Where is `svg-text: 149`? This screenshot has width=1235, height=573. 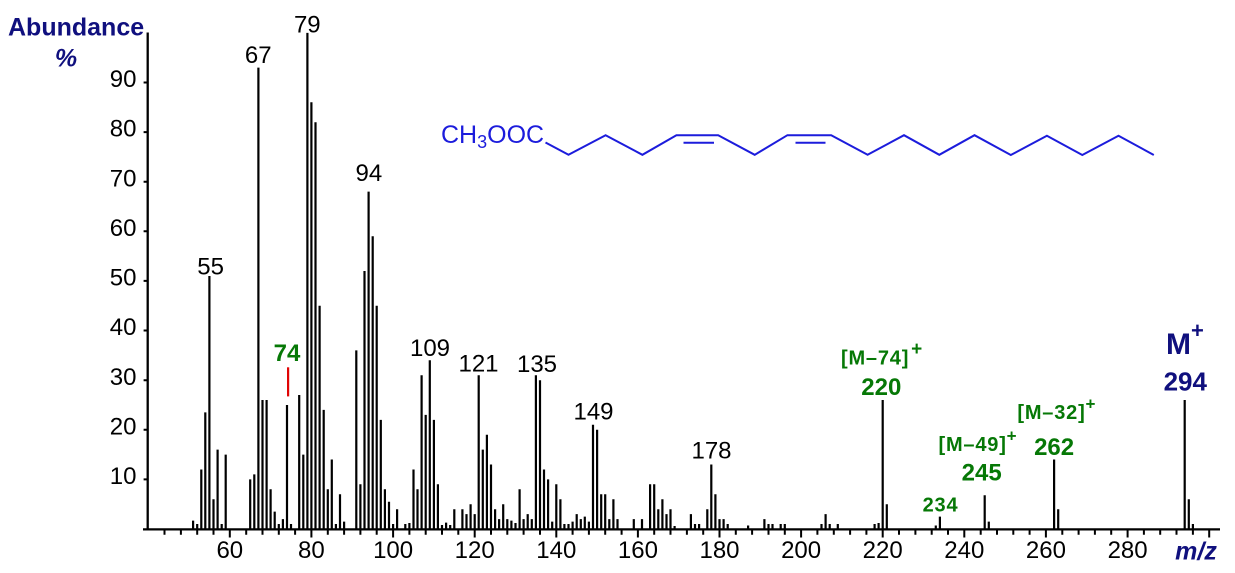
svg-text: 149 is located at coordinates (593, 411).